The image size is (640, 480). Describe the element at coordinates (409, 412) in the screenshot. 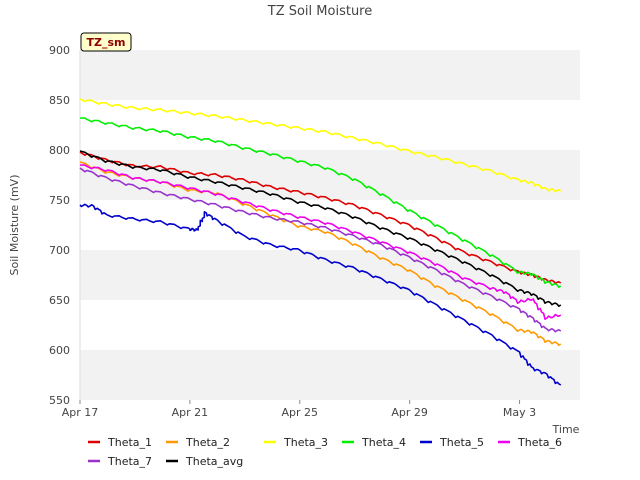

I see `x-tick-label: Apr 29` at that location.